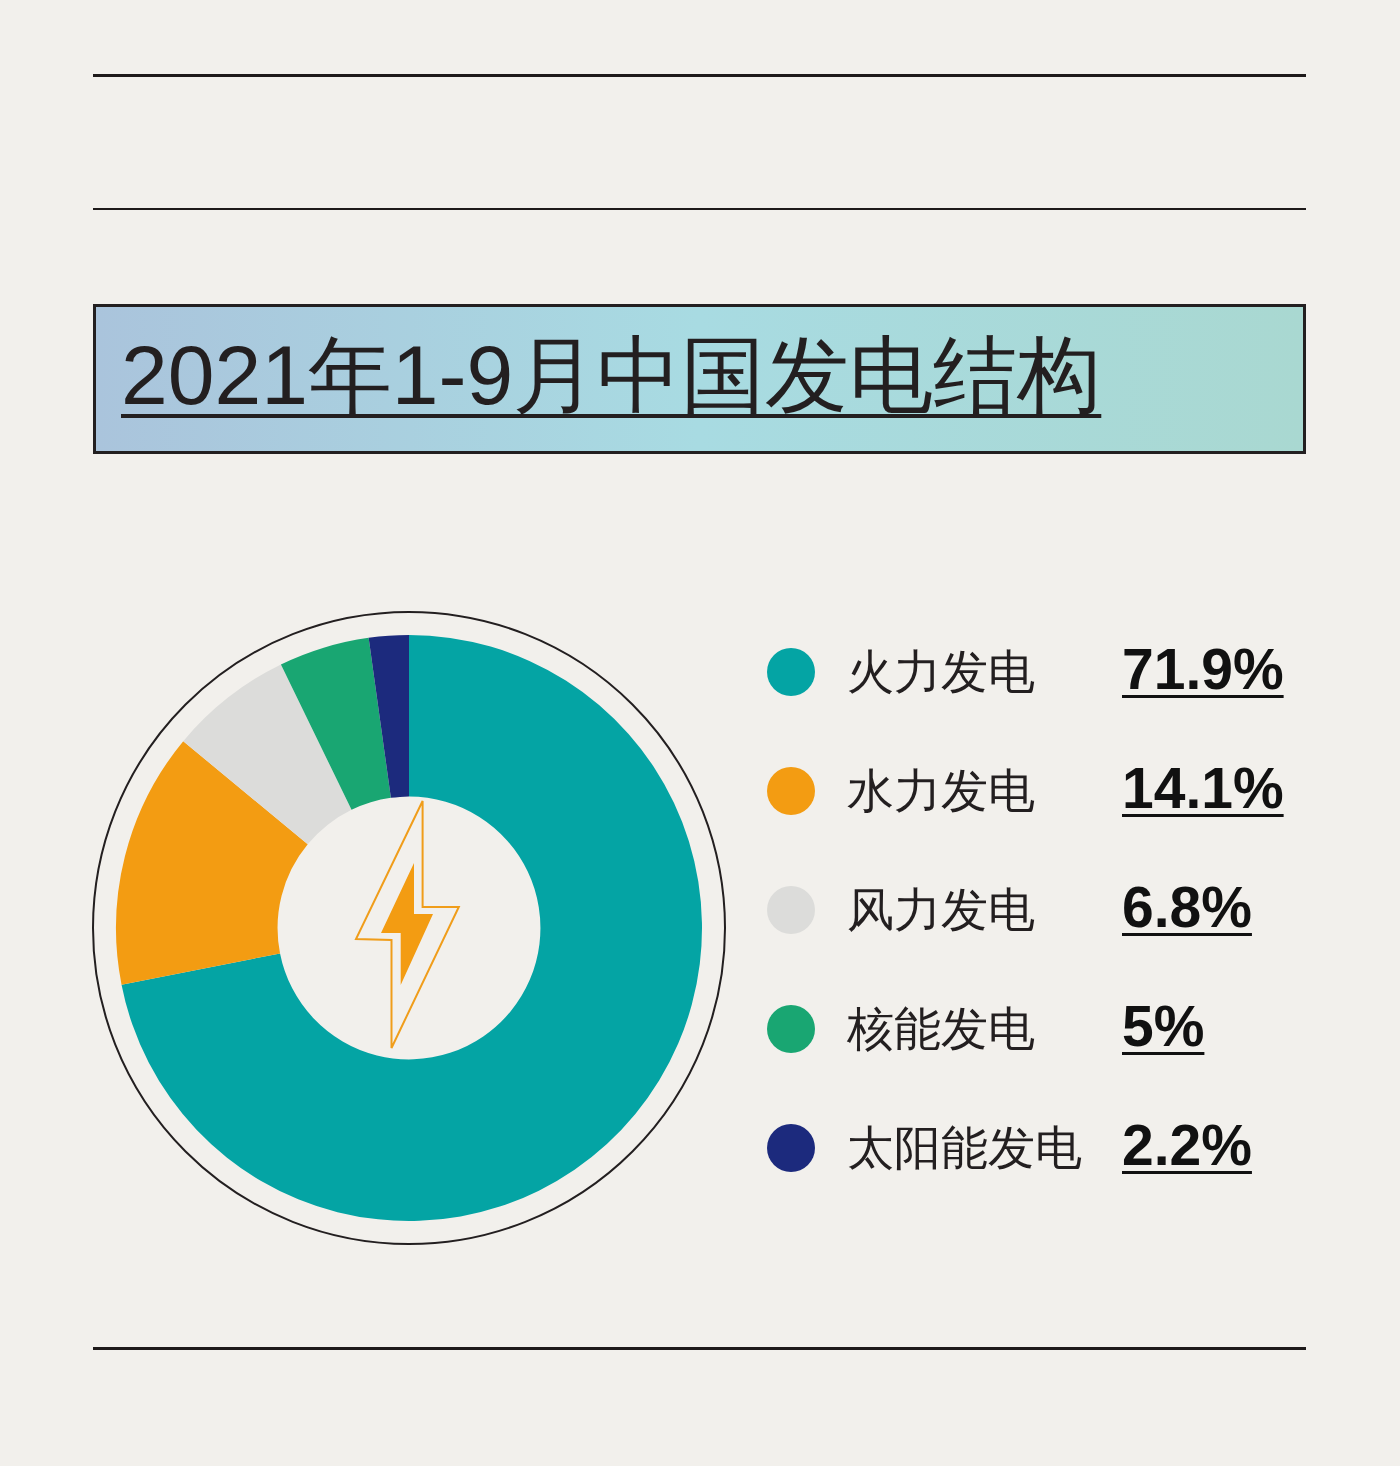 Image resolution: width=1400 pixels, height=1466 pixels. Describe the element at coordinates (941, 672) in the screenshot. I see `legend-label: 火力发电` at that location.